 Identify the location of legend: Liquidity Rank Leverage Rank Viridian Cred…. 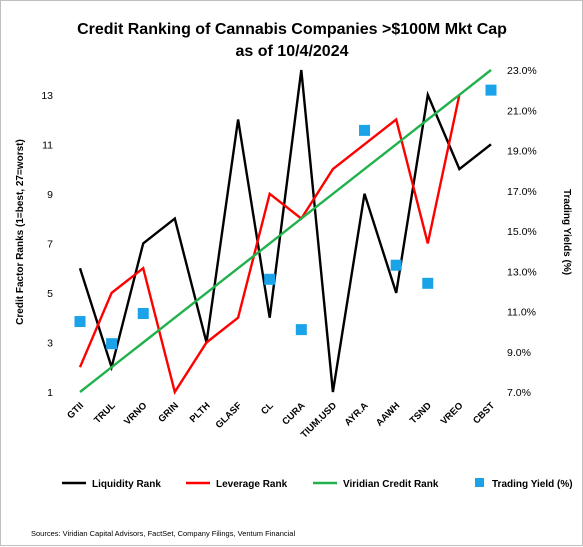
(317, 484).